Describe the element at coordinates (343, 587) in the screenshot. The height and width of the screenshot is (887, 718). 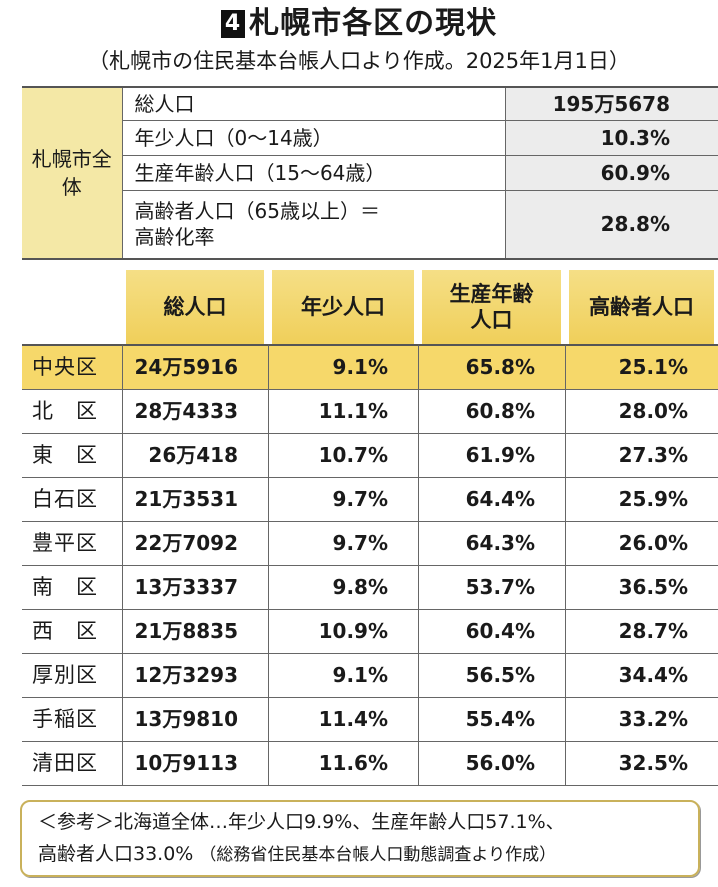
I see `cell-youth: 9.8%` at that location.